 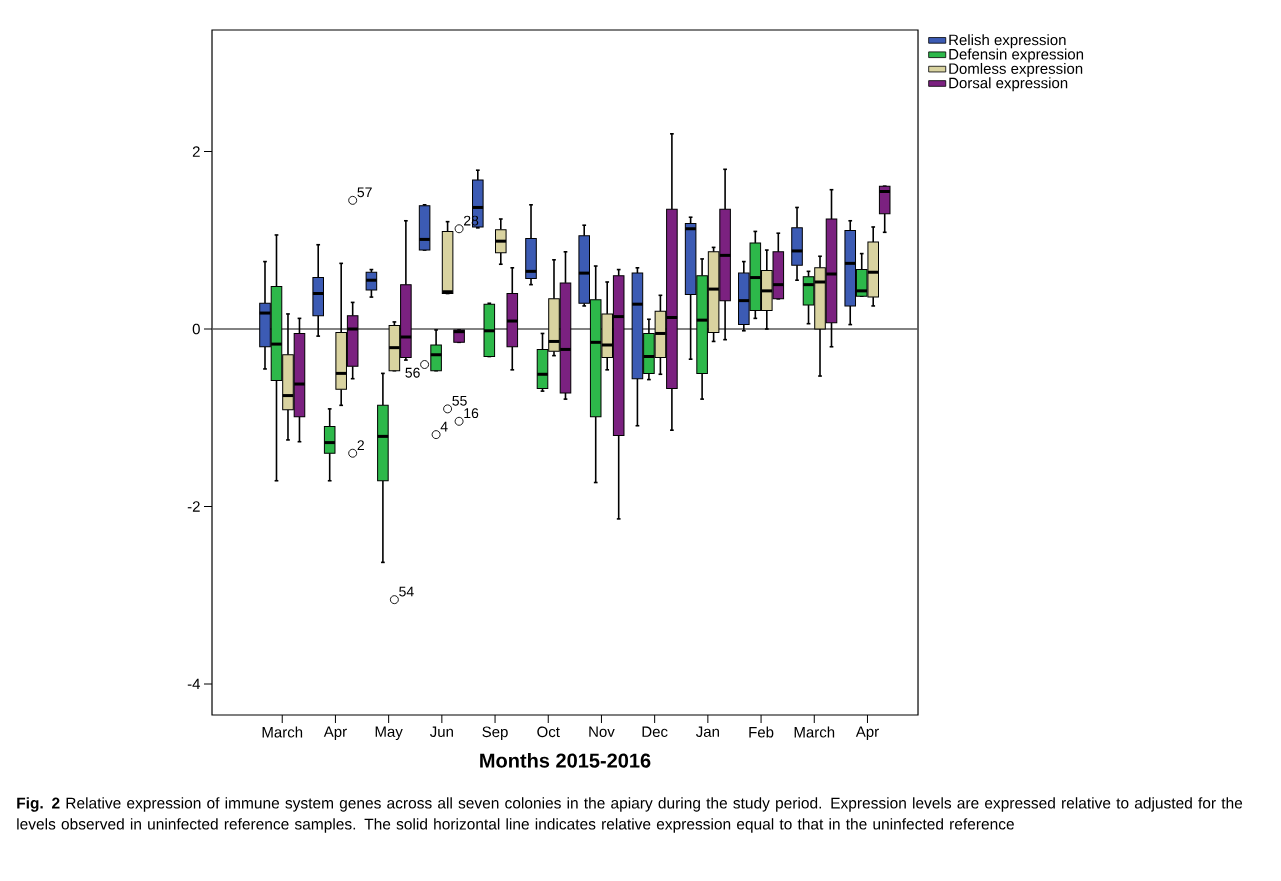 I want to click on y-tick-label: -2, so click(x=193, y=506).